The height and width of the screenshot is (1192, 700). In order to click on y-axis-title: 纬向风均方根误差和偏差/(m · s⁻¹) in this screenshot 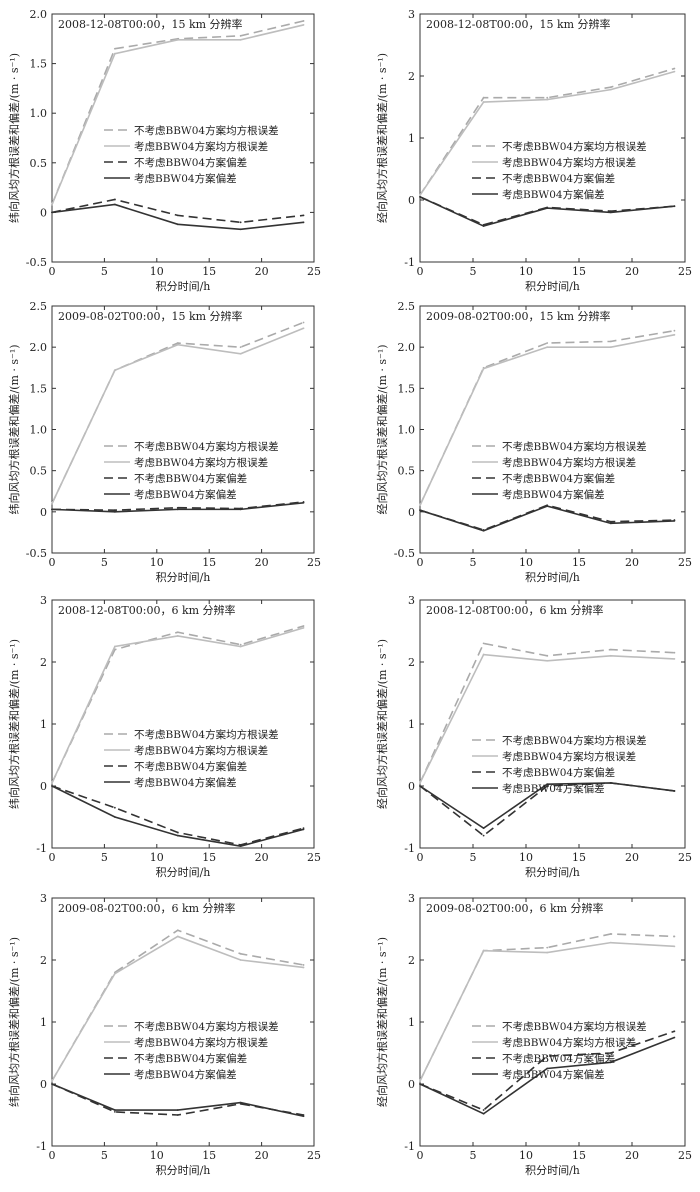, I will do `click(14, 724)`.